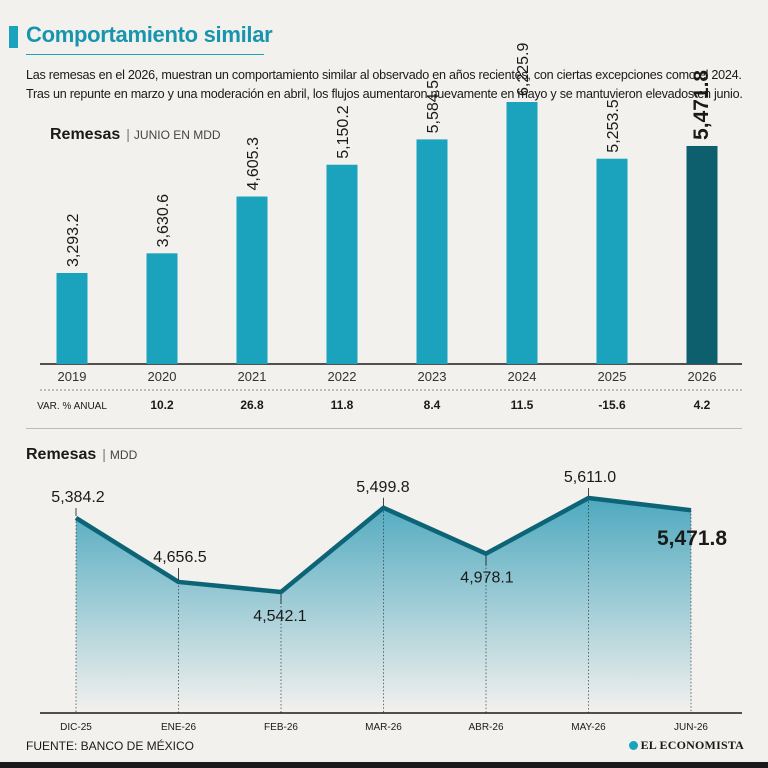  What do you see at coordinates (149, 34) in the screenshot?
I see `page-title: Comportamiento similar` at bounding box center [149, 34].